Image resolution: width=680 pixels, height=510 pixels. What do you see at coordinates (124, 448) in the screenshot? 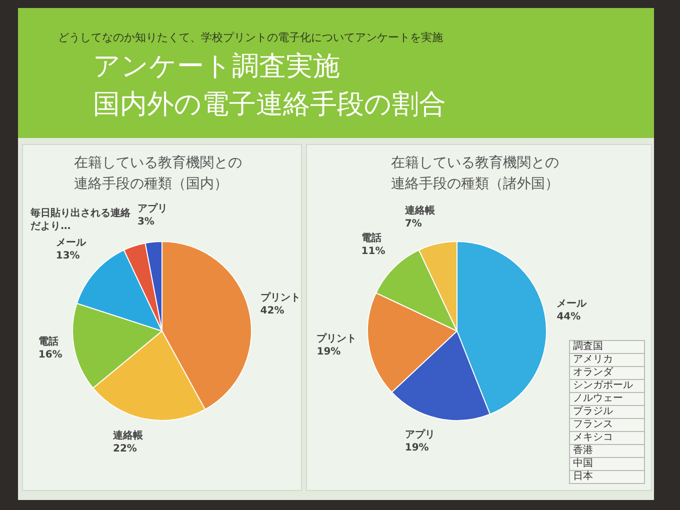
I see `data-label: 22%` at bounding box center [124, 448].